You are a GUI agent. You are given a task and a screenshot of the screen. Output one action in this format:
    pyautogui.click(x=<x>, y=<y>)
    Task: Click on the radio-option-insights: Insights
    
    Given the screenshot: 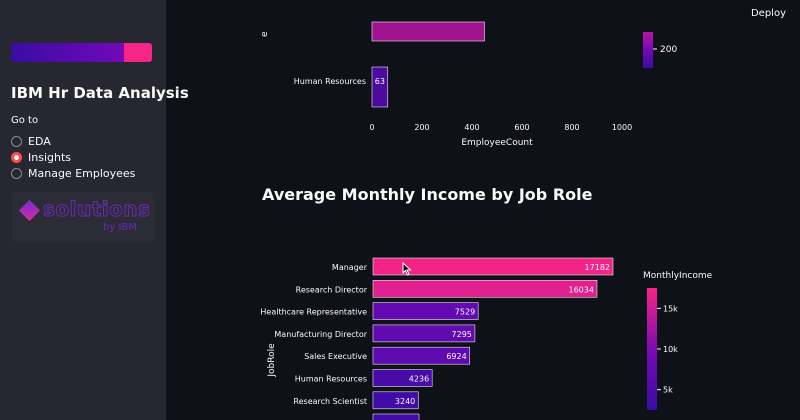 What is the action you would take?
    pyautogui.click(x=41, y=157)
    